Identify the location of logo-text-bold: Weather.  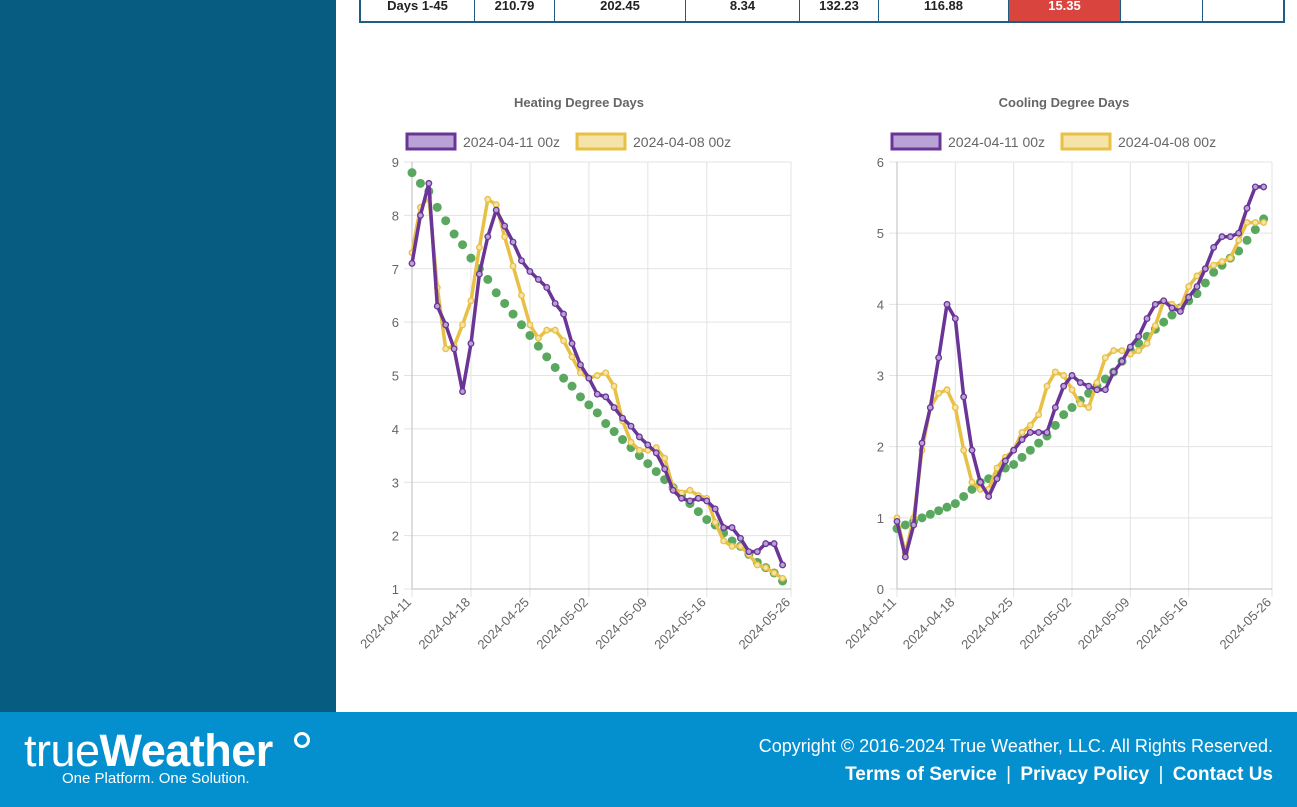
(186, 750).